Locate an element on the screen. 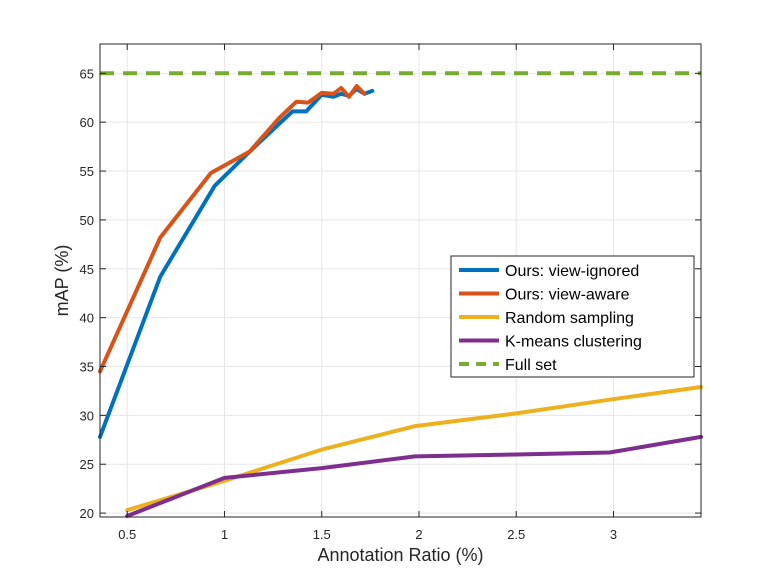  y-tick-label: 20 is located at coordinates (87, 513).